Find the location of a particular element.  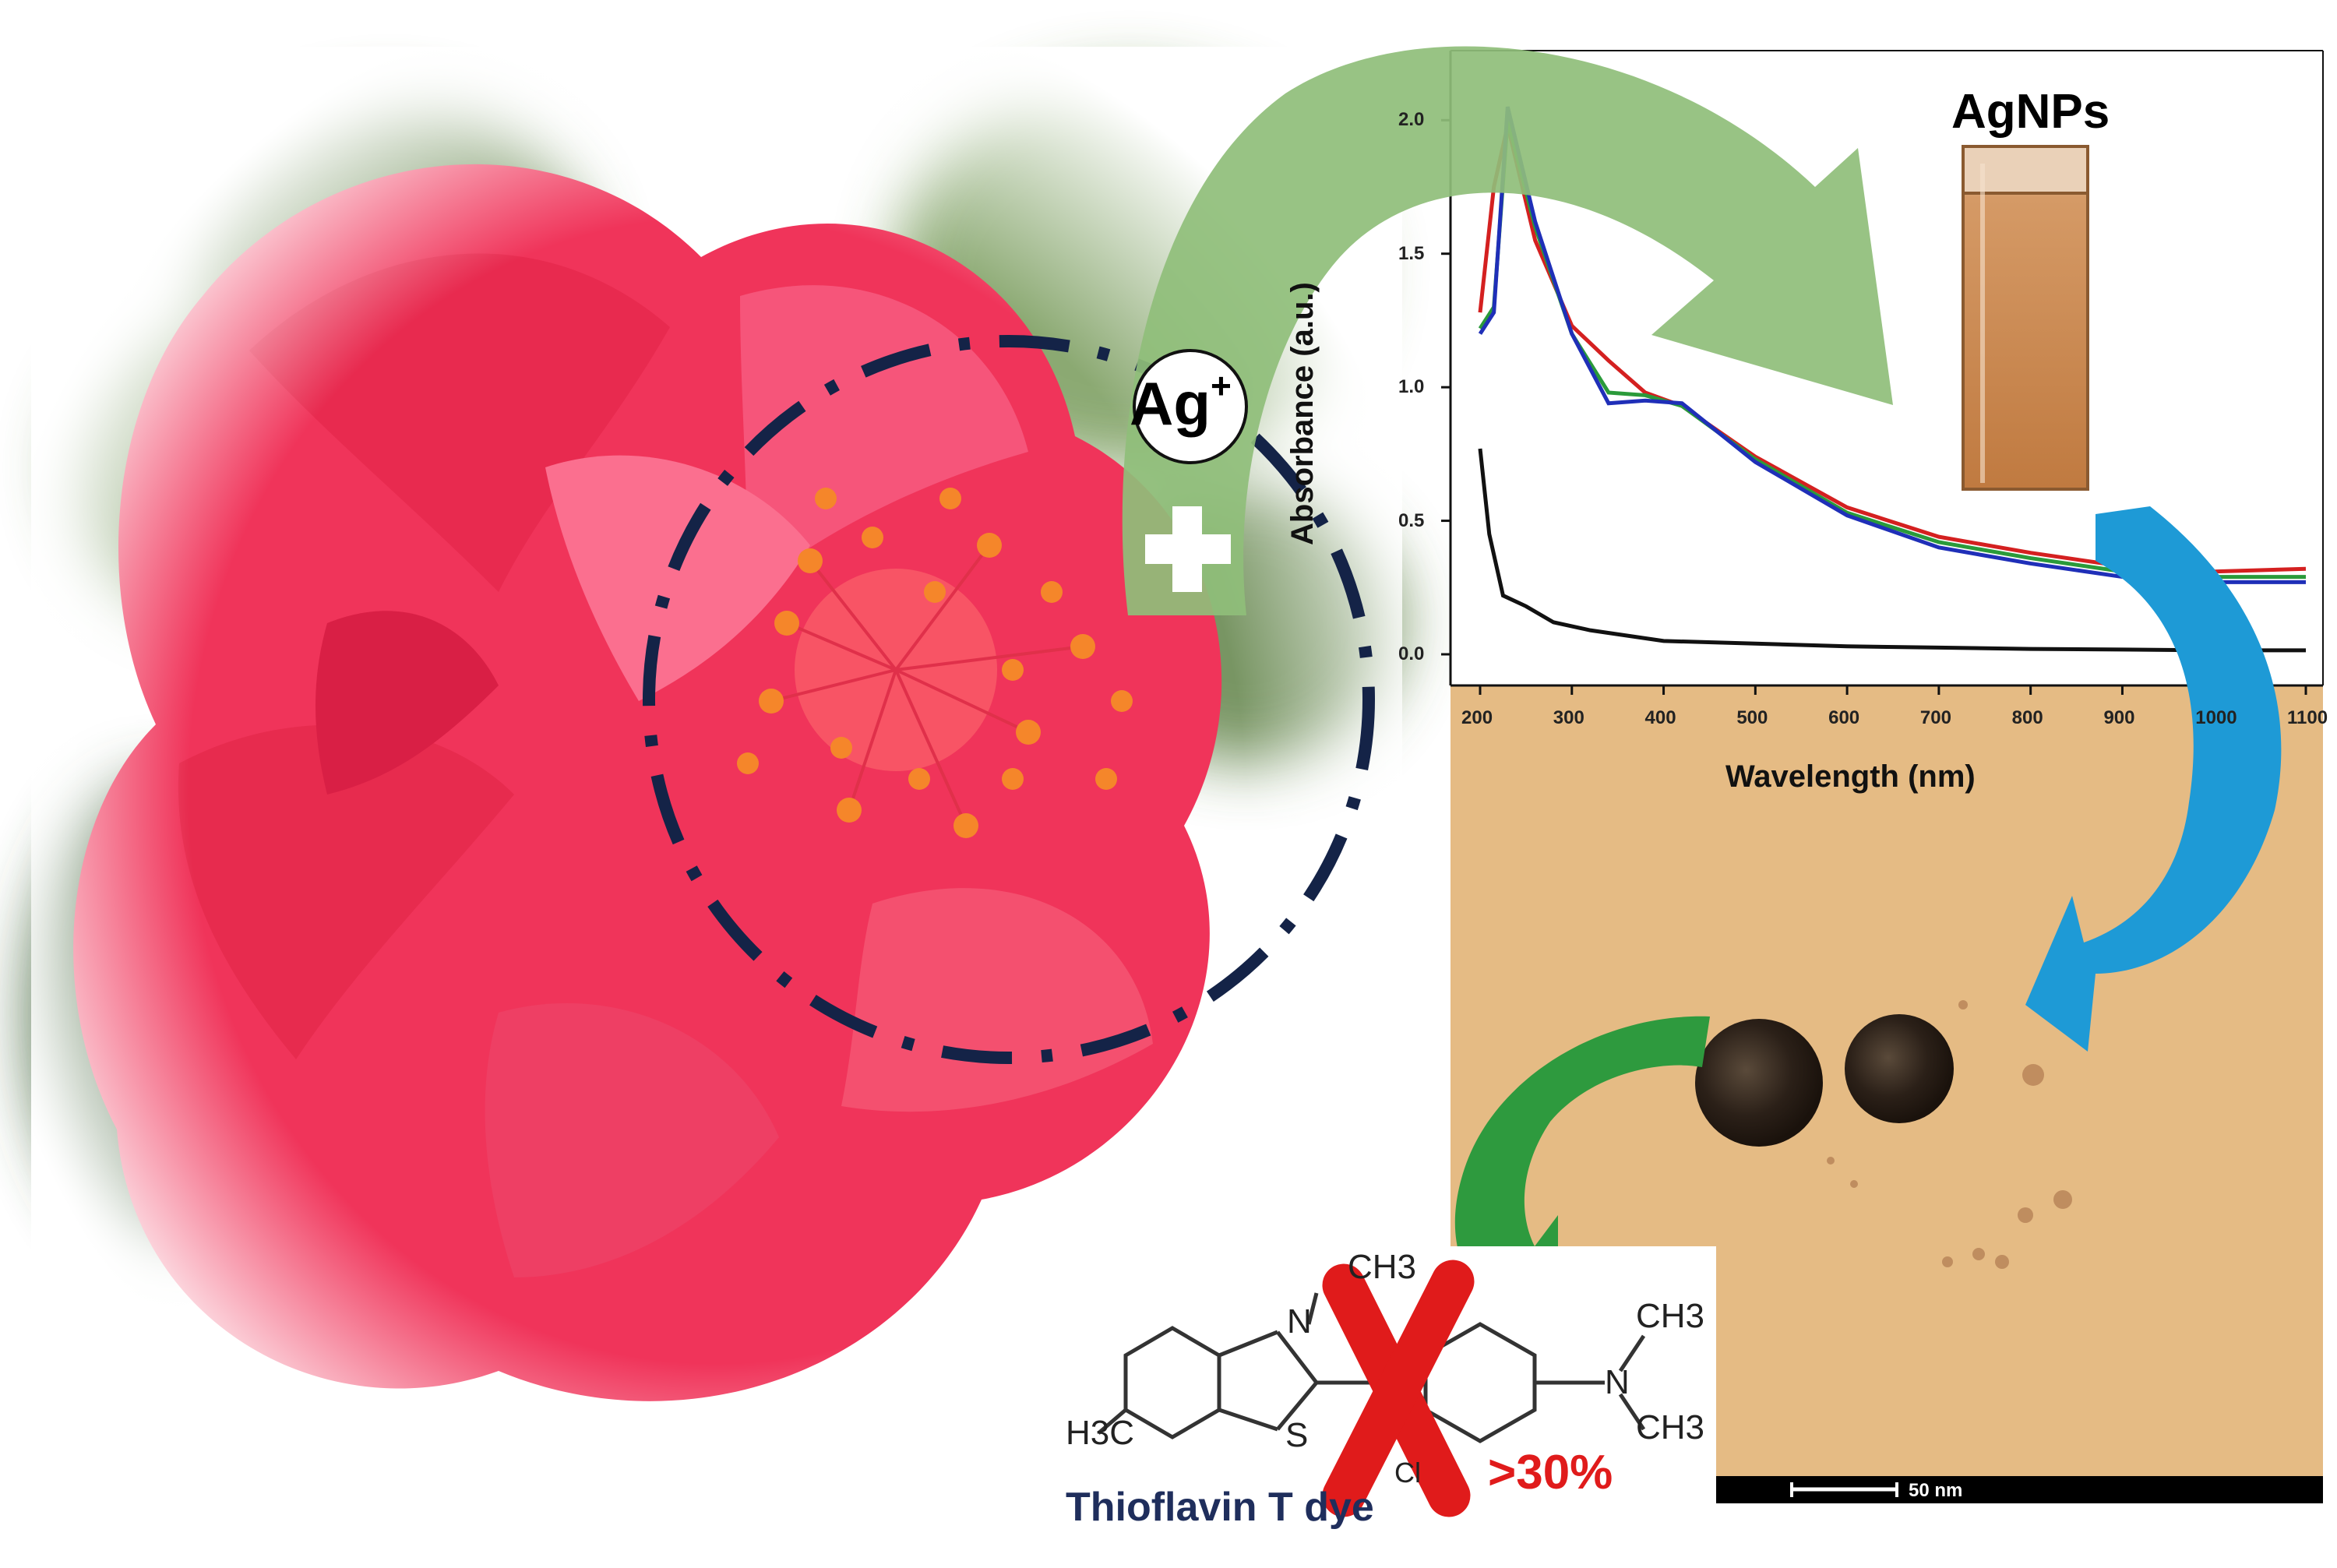

x-tick-label: 900 is located at coordinates (2119, 718).